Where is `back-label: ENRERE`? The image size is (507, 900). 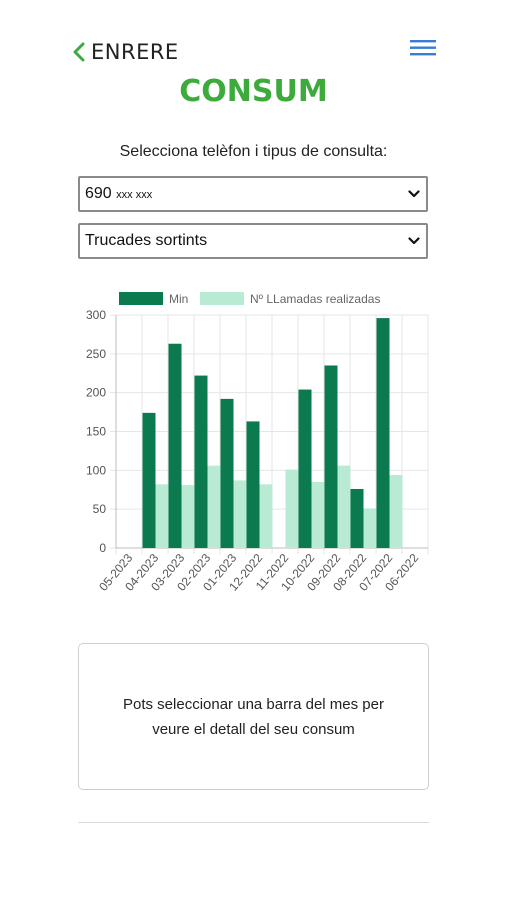 back-label: ENRERE is located at coordinates (135, 52).